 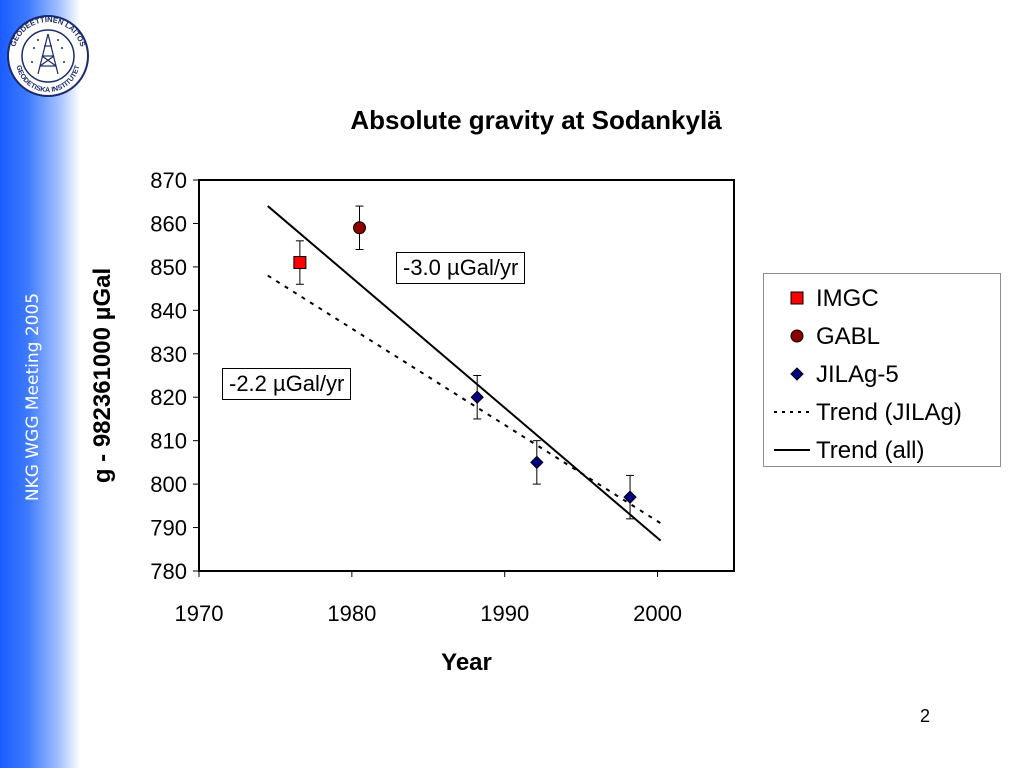 What do you see at coordinates (536, 120) in the screenshot?
I see `chart-title: Absolute gravity at Sodankylä` at bounding box center [536, 120].